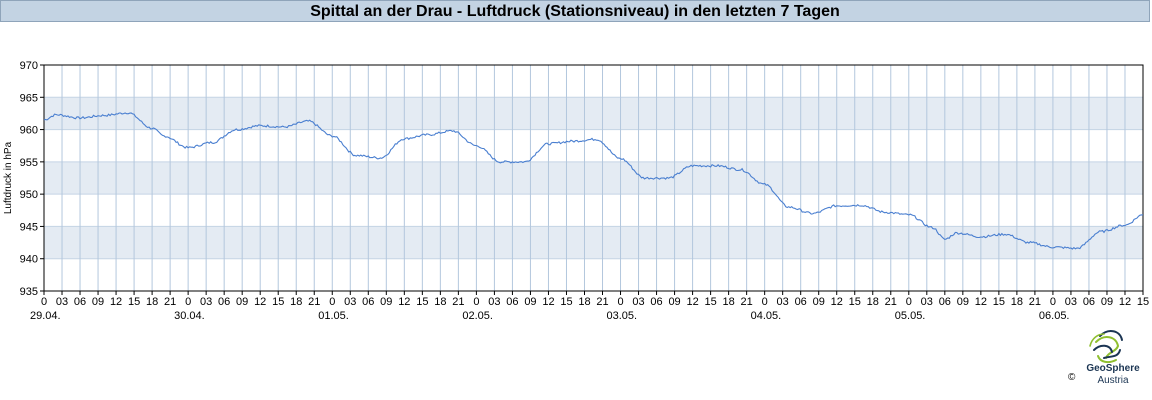  Describe the element at coordinates (333, 316) in the screenshot. I see `day-label: 01.05.` at that location.